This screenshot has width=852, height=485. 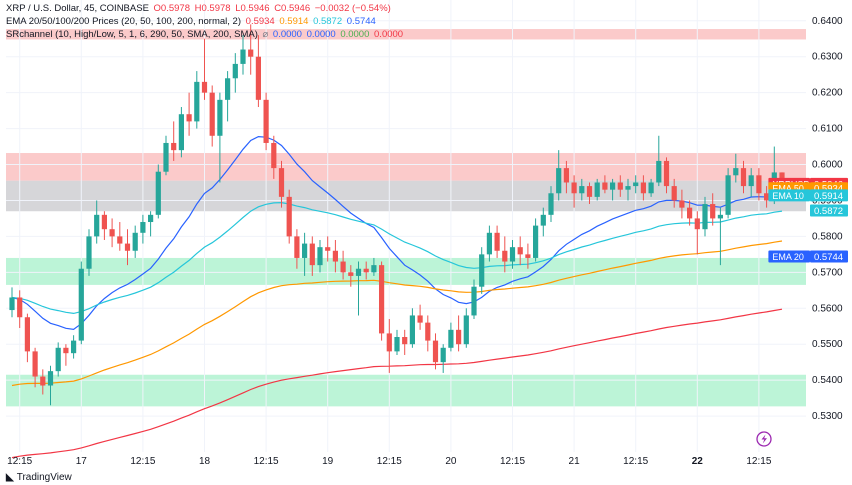 I want to click on y-tick-label: 0.5700, so click(x=827, y=272).